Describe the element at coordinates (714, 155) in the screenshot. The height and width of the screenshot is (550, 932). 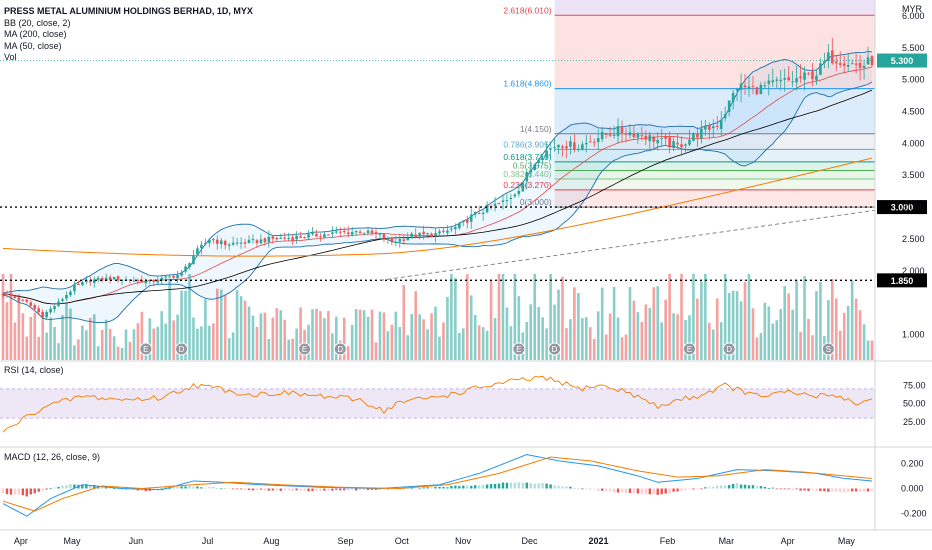
I see `fib-zone` at that location.